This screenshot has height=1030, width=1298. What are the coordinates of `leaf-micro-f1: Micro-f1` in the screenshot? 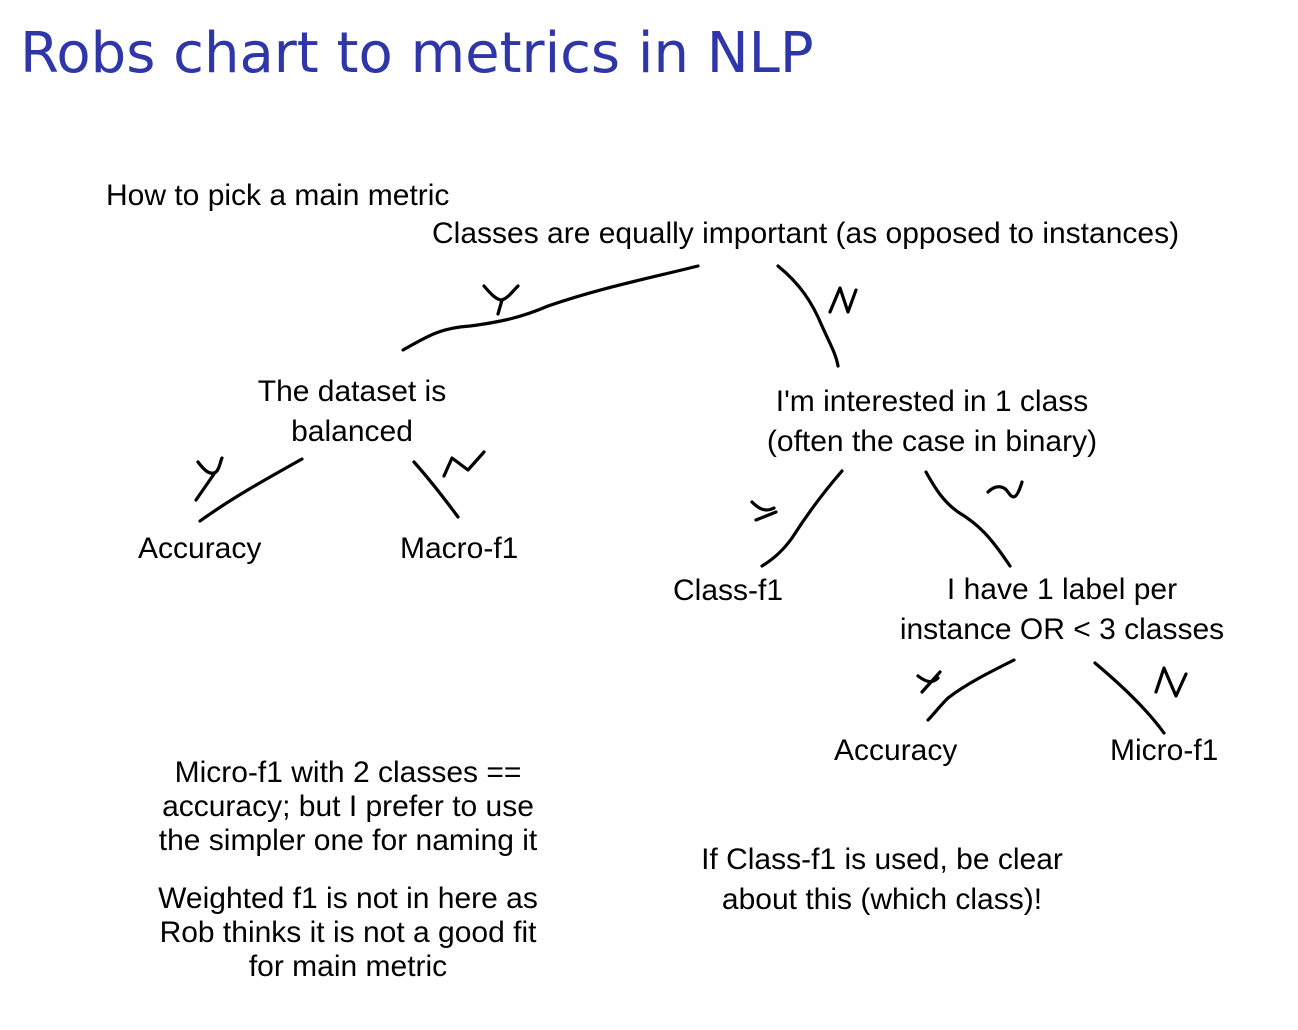 It's located at (1164, 750).